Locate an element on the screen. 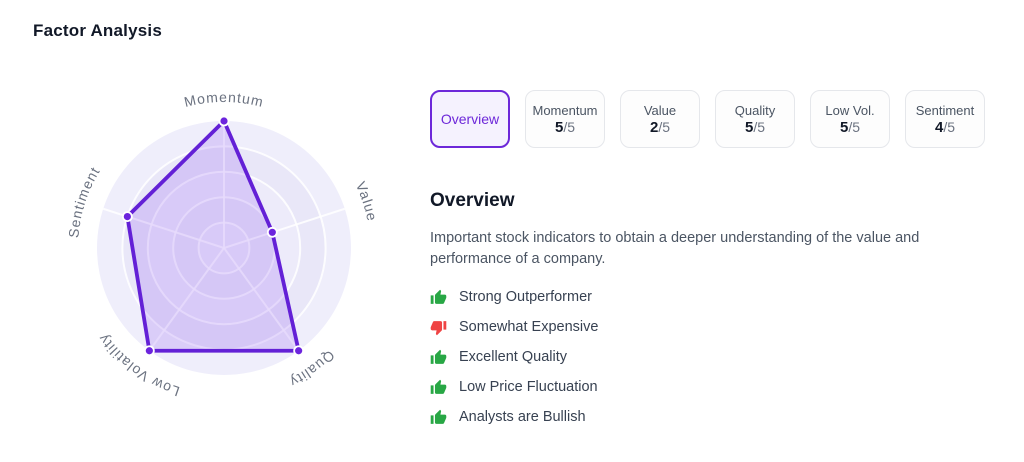 Image resolution: width=1024 pixels, height=462 pixels. tab-label: Sentiment is located at coordinates (945, 110).